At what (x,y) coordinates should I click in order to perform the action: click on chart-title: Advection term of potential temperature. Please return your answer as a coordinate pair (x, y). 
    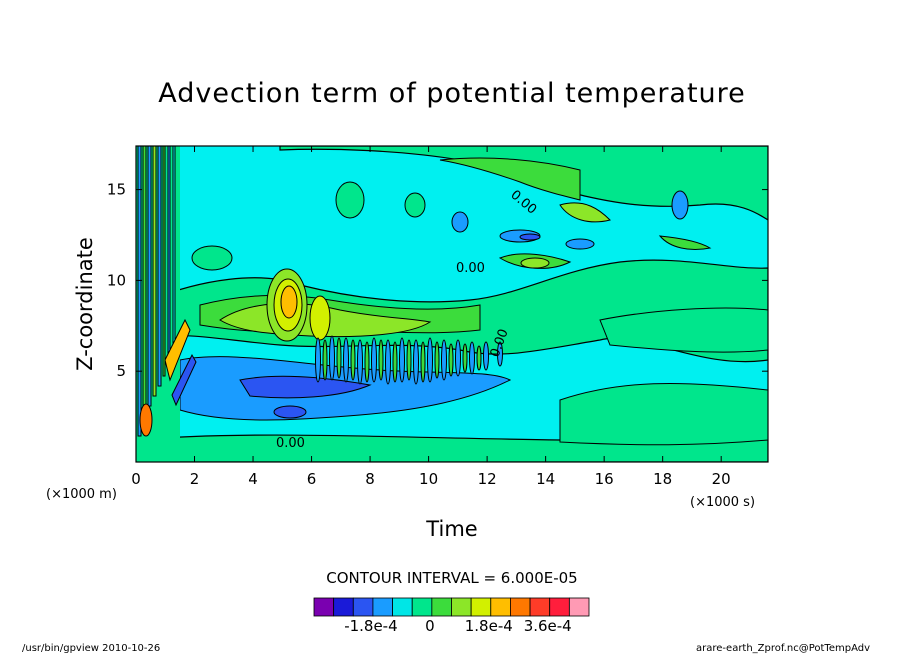
    Looking at the image, I should click on (452, 93).